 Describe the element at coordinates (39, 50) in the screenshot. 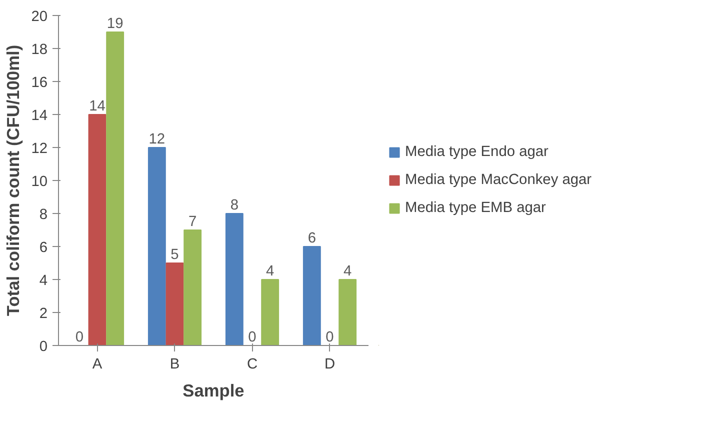

I see `y-tick-label: 18` at that location.